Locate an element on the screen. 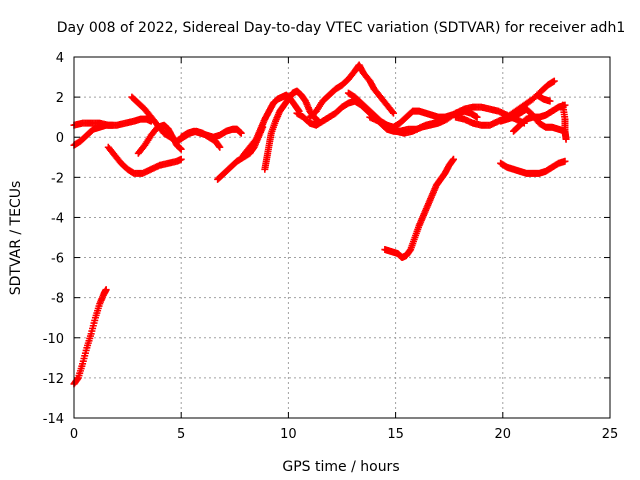 This screenshot has height=480, width=640. x-tick-label: 15 is located at coordinates (395, 434).